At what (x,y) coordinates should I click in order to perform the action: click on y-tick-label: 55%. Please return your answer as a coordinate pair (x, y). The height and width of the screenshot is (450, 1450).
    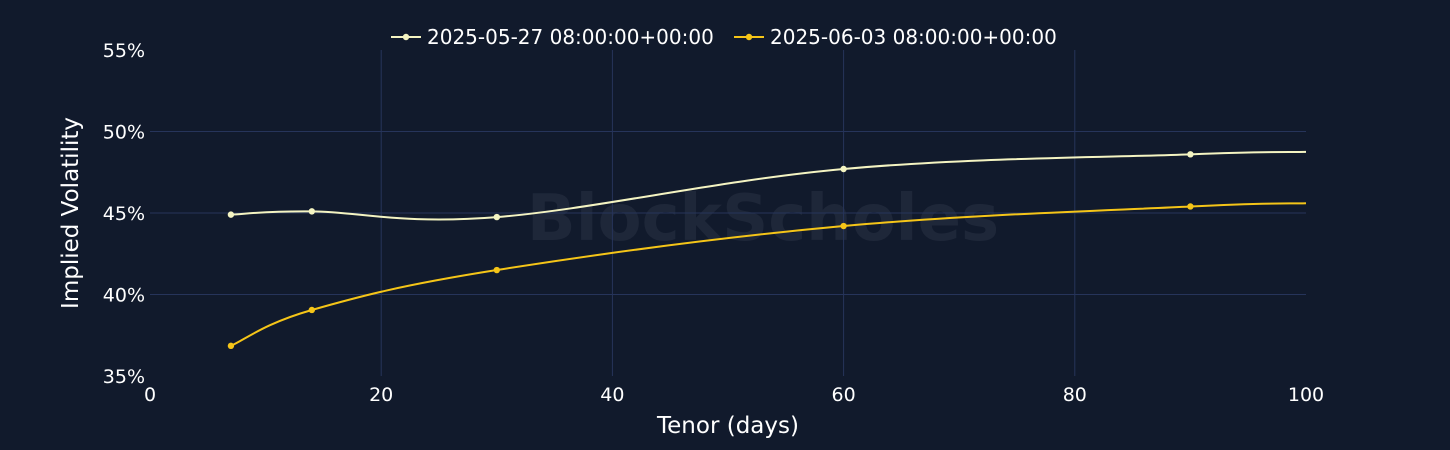
    Looking at the image, I should click on (124, 51).